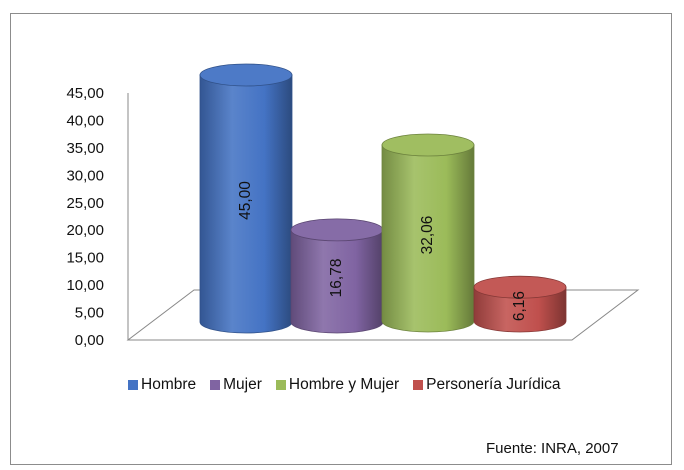 The width and height of the screenshot is (684, 470). Describe the element at coordinates (89, 340) in the screenshot. I see `y-tick-label: 0,00` at that location.